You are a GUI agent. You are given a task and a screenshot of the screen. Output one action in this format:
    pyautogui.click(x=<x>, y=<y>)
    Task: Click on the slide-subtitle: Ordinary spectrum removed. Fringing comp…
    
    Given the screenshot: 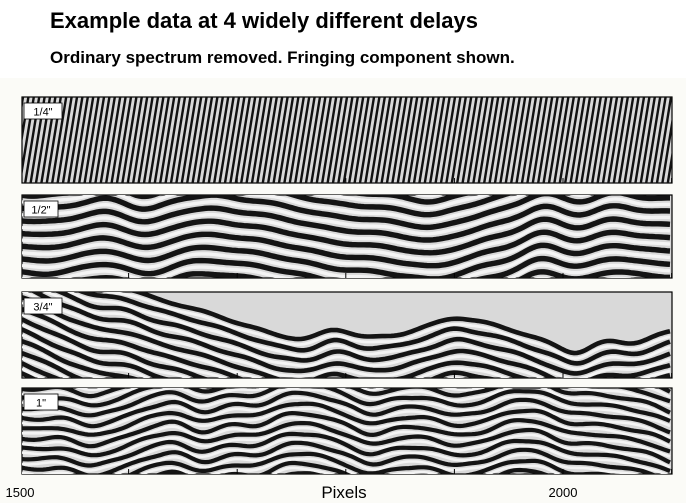 What is the action you would take?
    pyautogui.click(x=282, y=57)
    